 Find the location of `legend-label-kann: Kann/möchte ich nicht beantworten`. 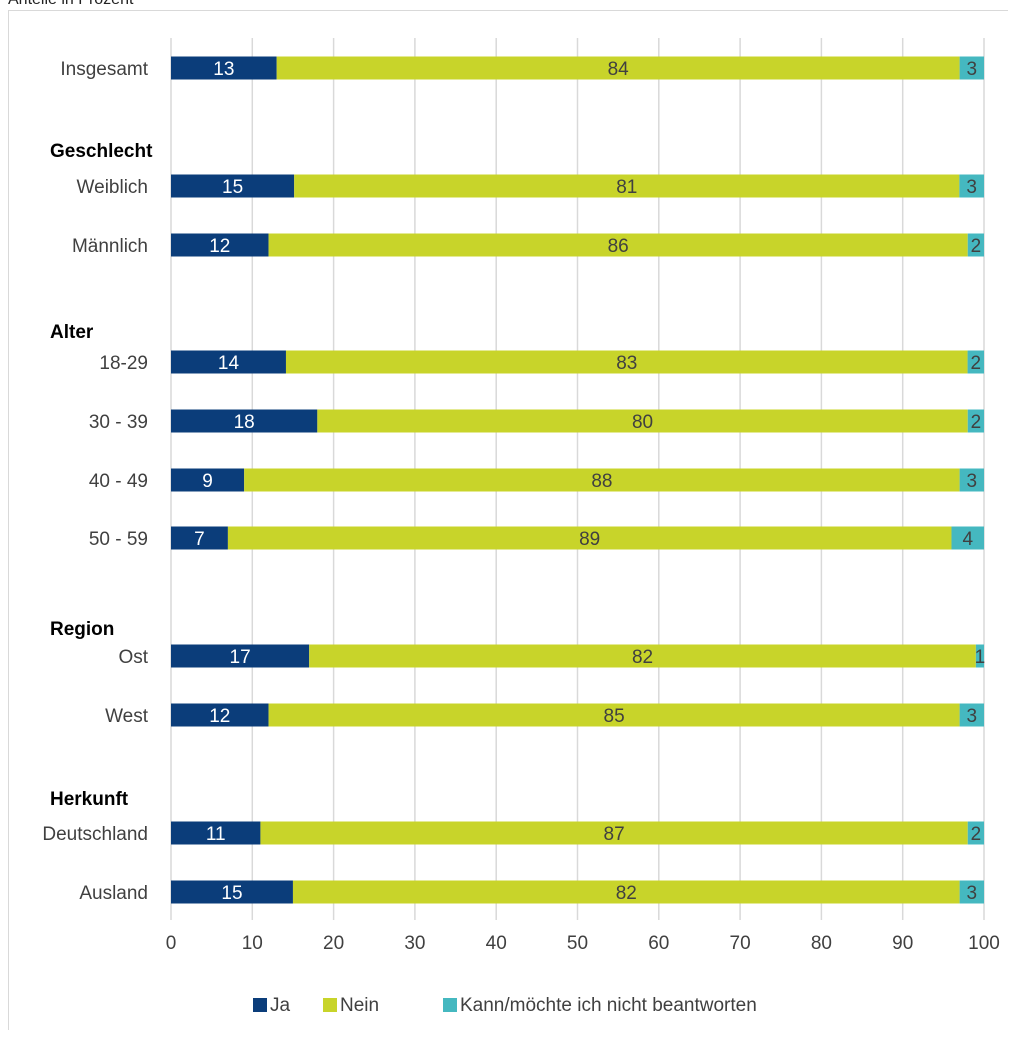

legend-label-kann: Kann/möchte ich nicht beantworten is located at coordinates (608, 1005).